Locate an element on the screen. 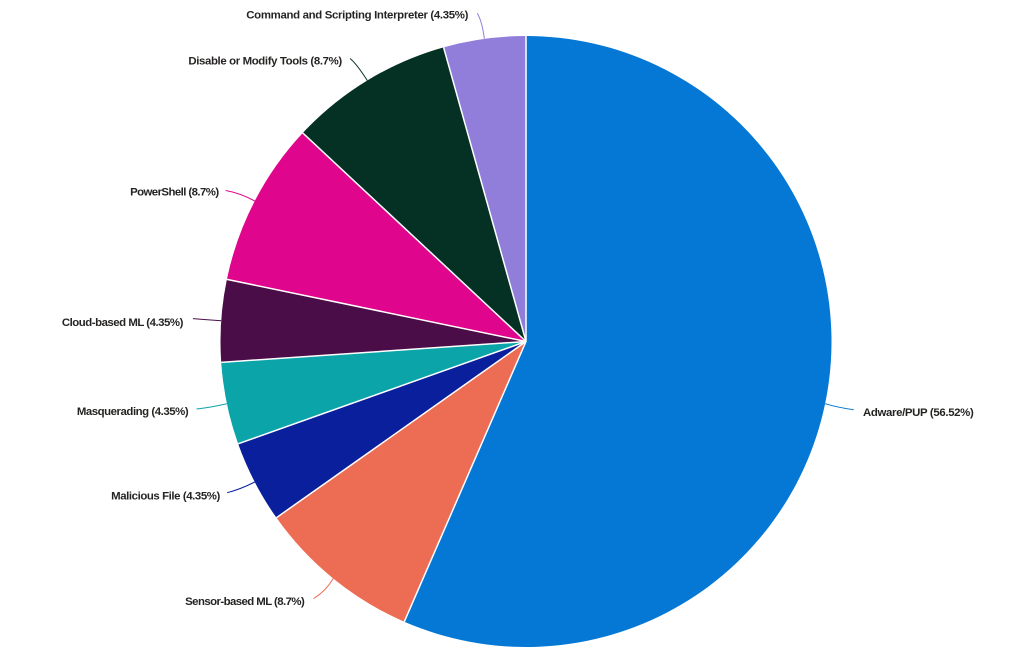 The width and height of the screenshot is (1022, 658). svg-text: Malicious File (4.35%) is located at coordinates (165, 497).